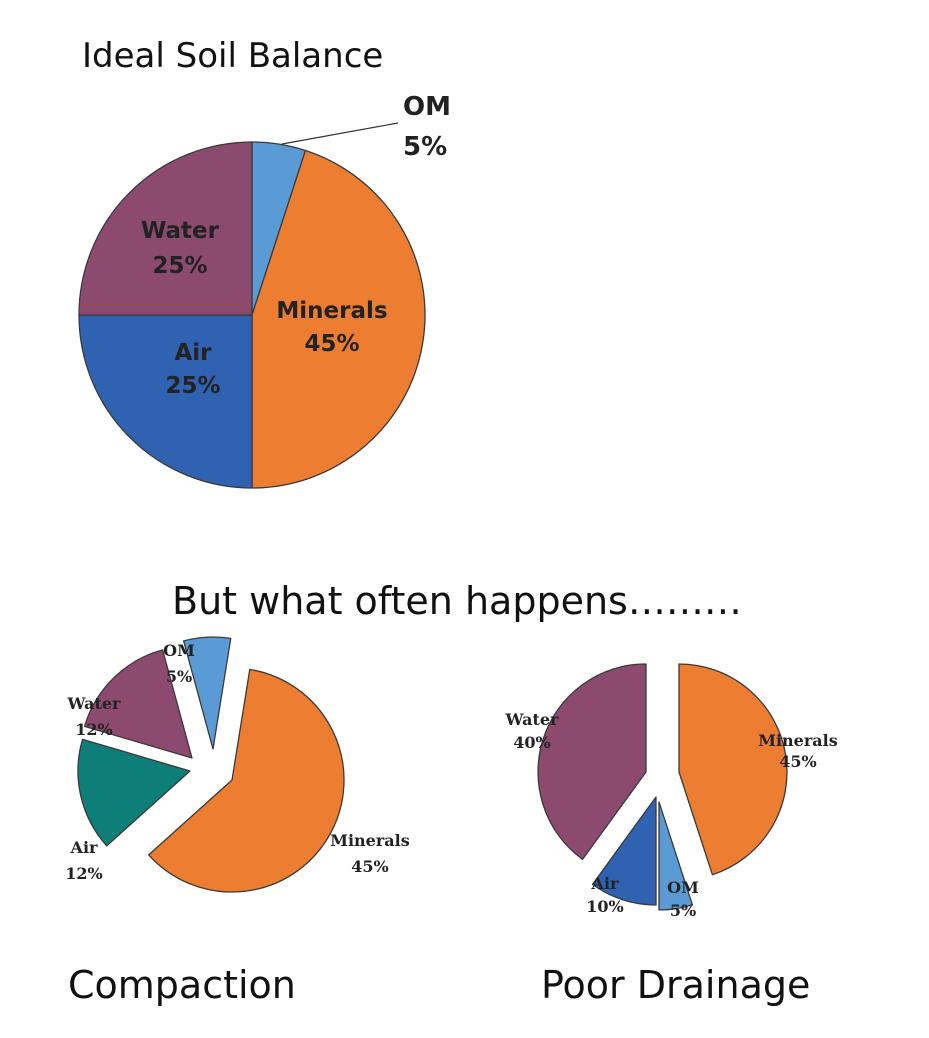 Image resolution: width=929 pixels, height=1038 pixels. I want to click on ideal-minerals-name: Minerals, so click(331, 311).